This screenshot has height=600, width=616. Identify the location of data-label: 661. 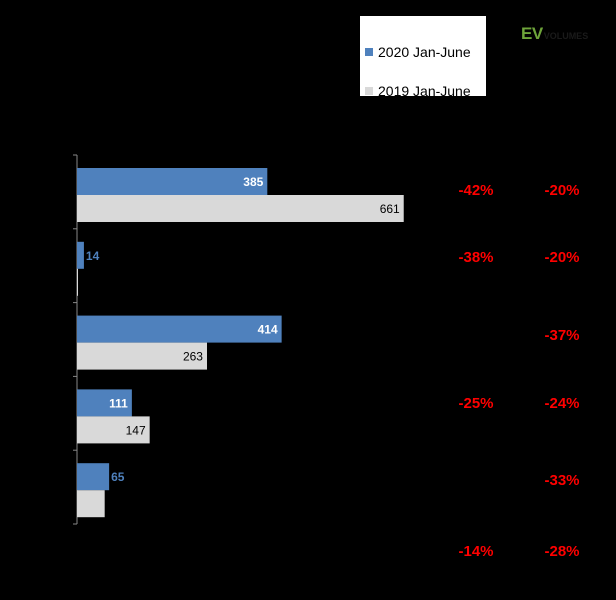
(390, 209).